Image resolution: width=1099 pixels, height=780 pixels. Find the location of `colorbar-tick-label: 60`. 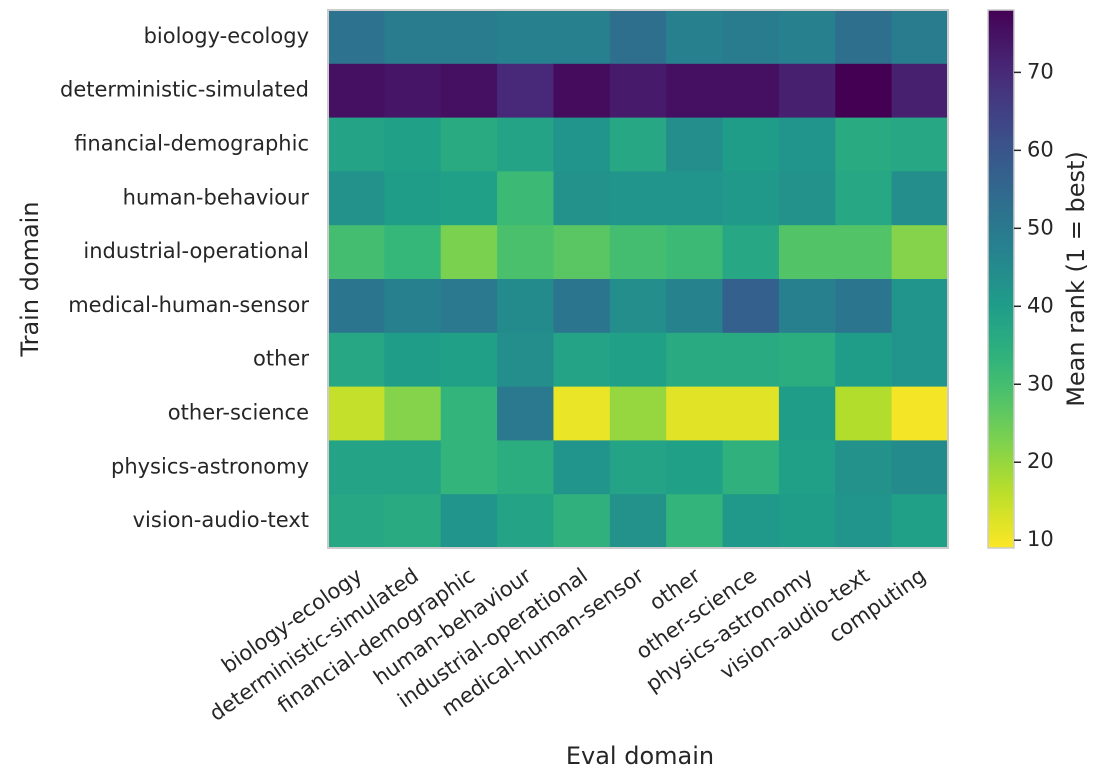

colorbar-tick-label: 60 is located at coordinates (1040, 149).